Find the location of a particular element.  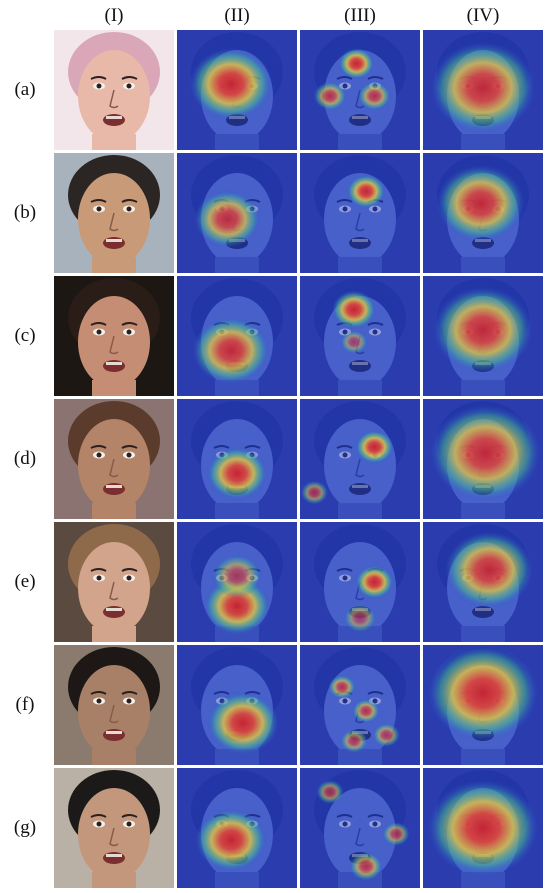

attention-map-iii-a is located at coordinates (360, 90).